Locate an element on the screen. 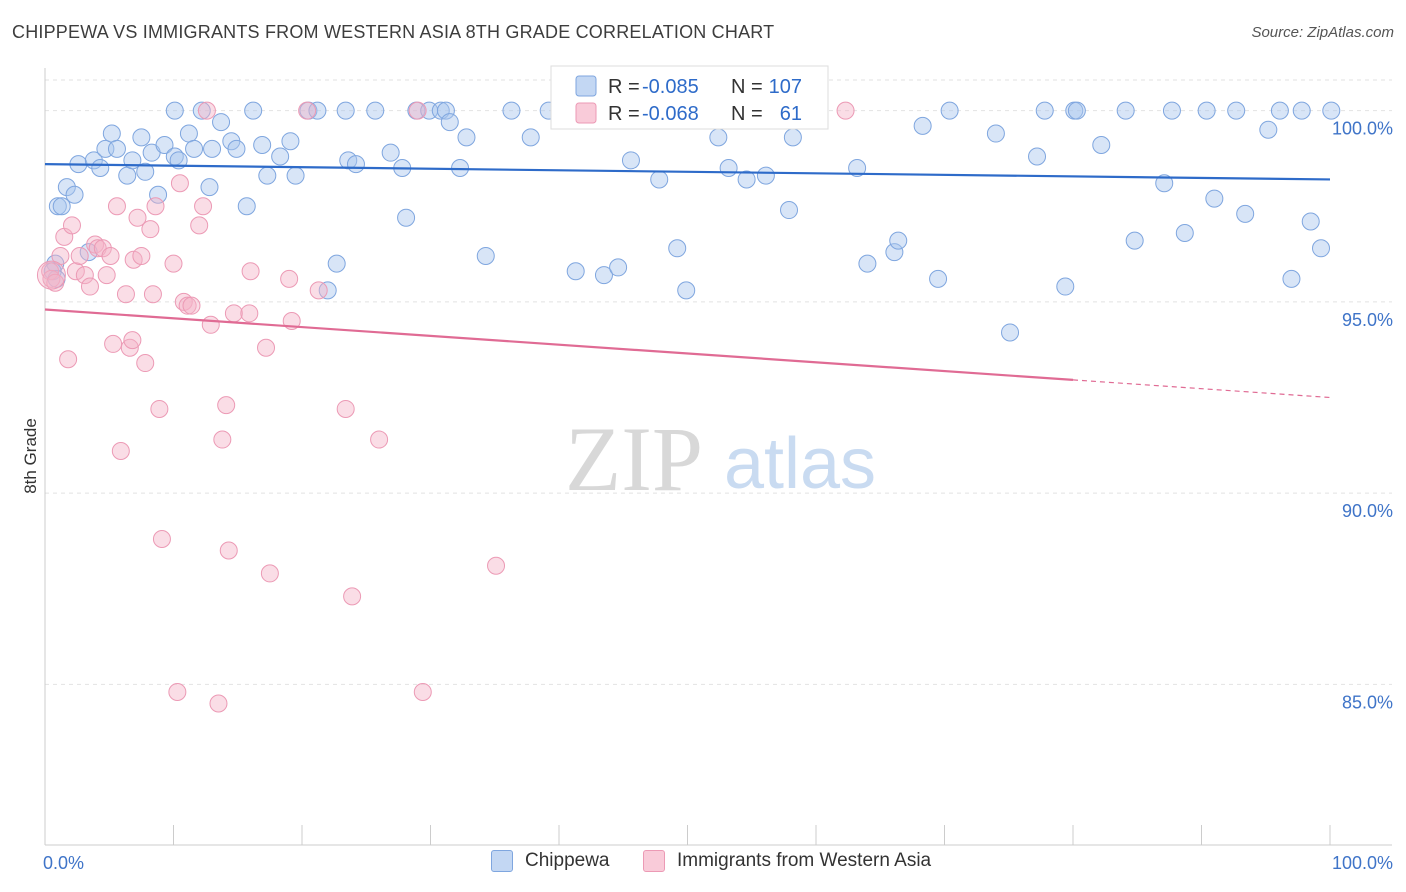  stats-r-value-western-asia: -0.068 is located at coordinates (670, 114).